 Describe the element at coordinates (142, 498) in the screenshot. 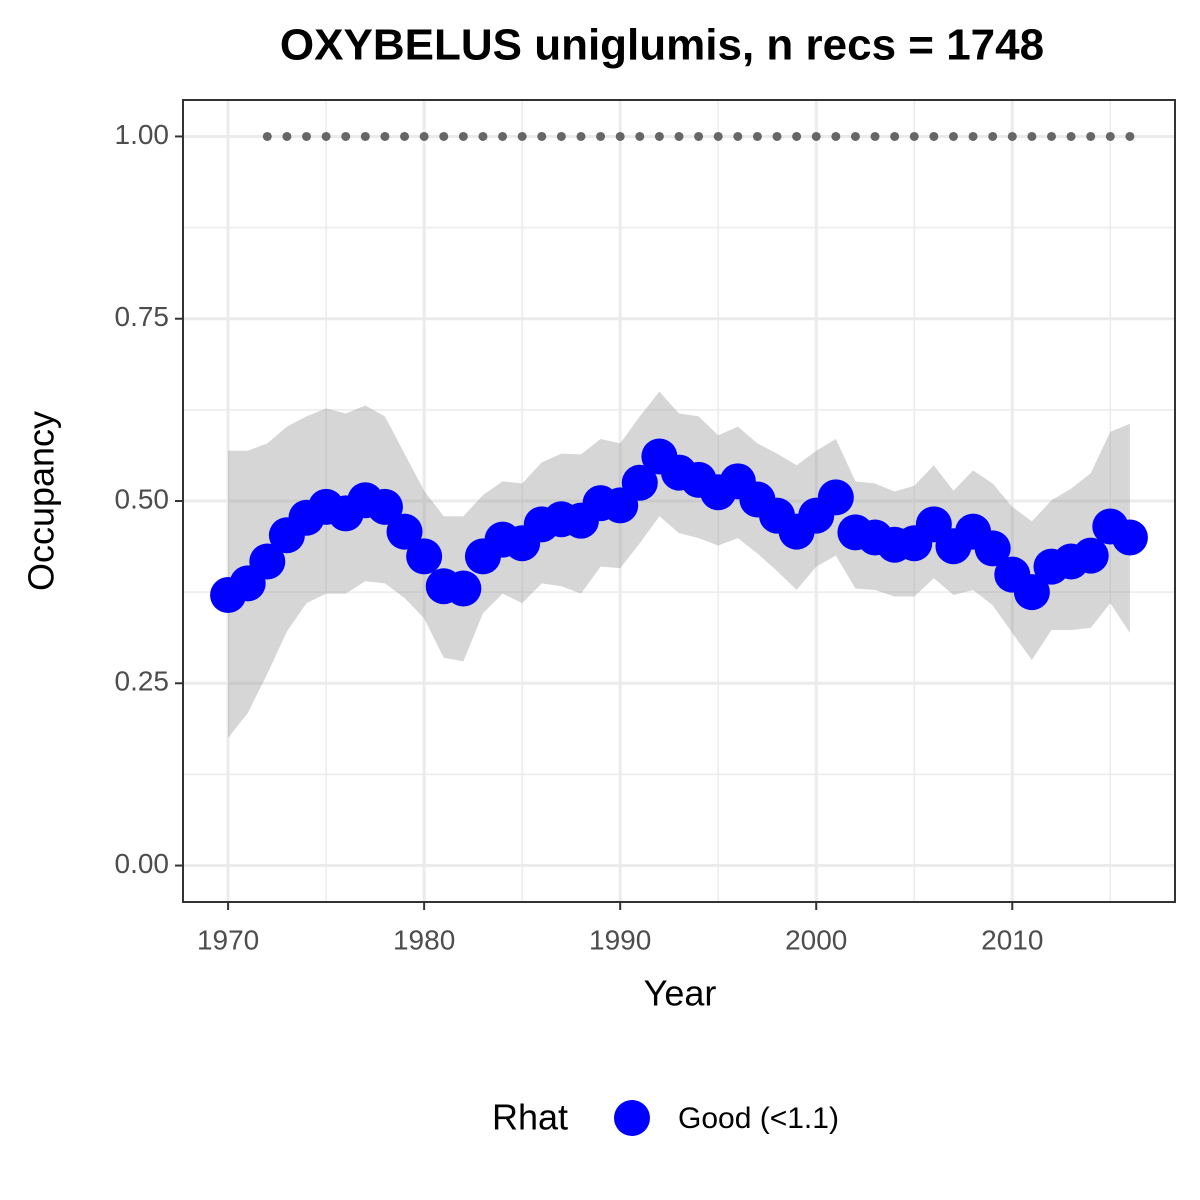

I see `y-tick-label: 0.50` at that location.